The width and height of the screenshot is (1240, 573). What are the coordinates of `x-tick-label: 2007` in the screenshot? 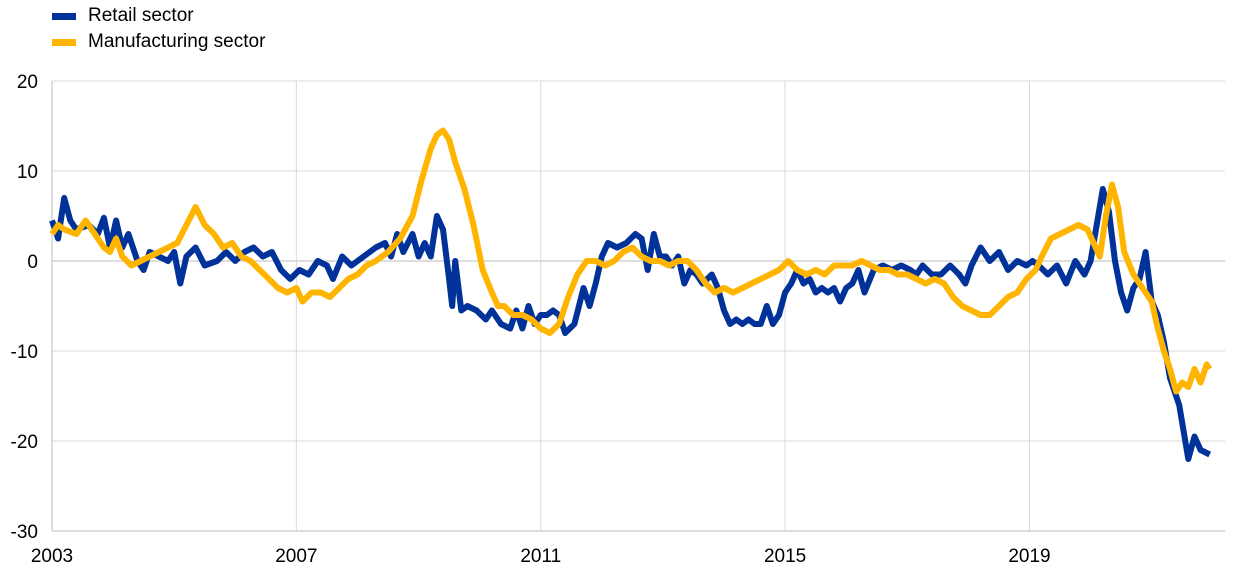 It's located at (296, 556).